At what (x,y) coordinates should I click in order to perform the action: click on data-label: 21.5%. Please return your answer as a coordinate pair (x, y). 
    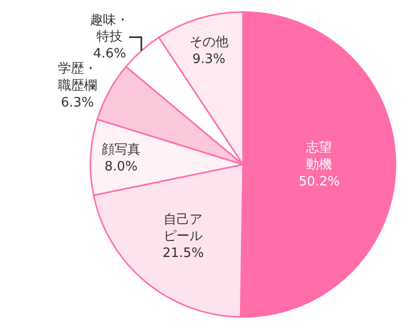
    Looking at the image, I should click on (183, 254).